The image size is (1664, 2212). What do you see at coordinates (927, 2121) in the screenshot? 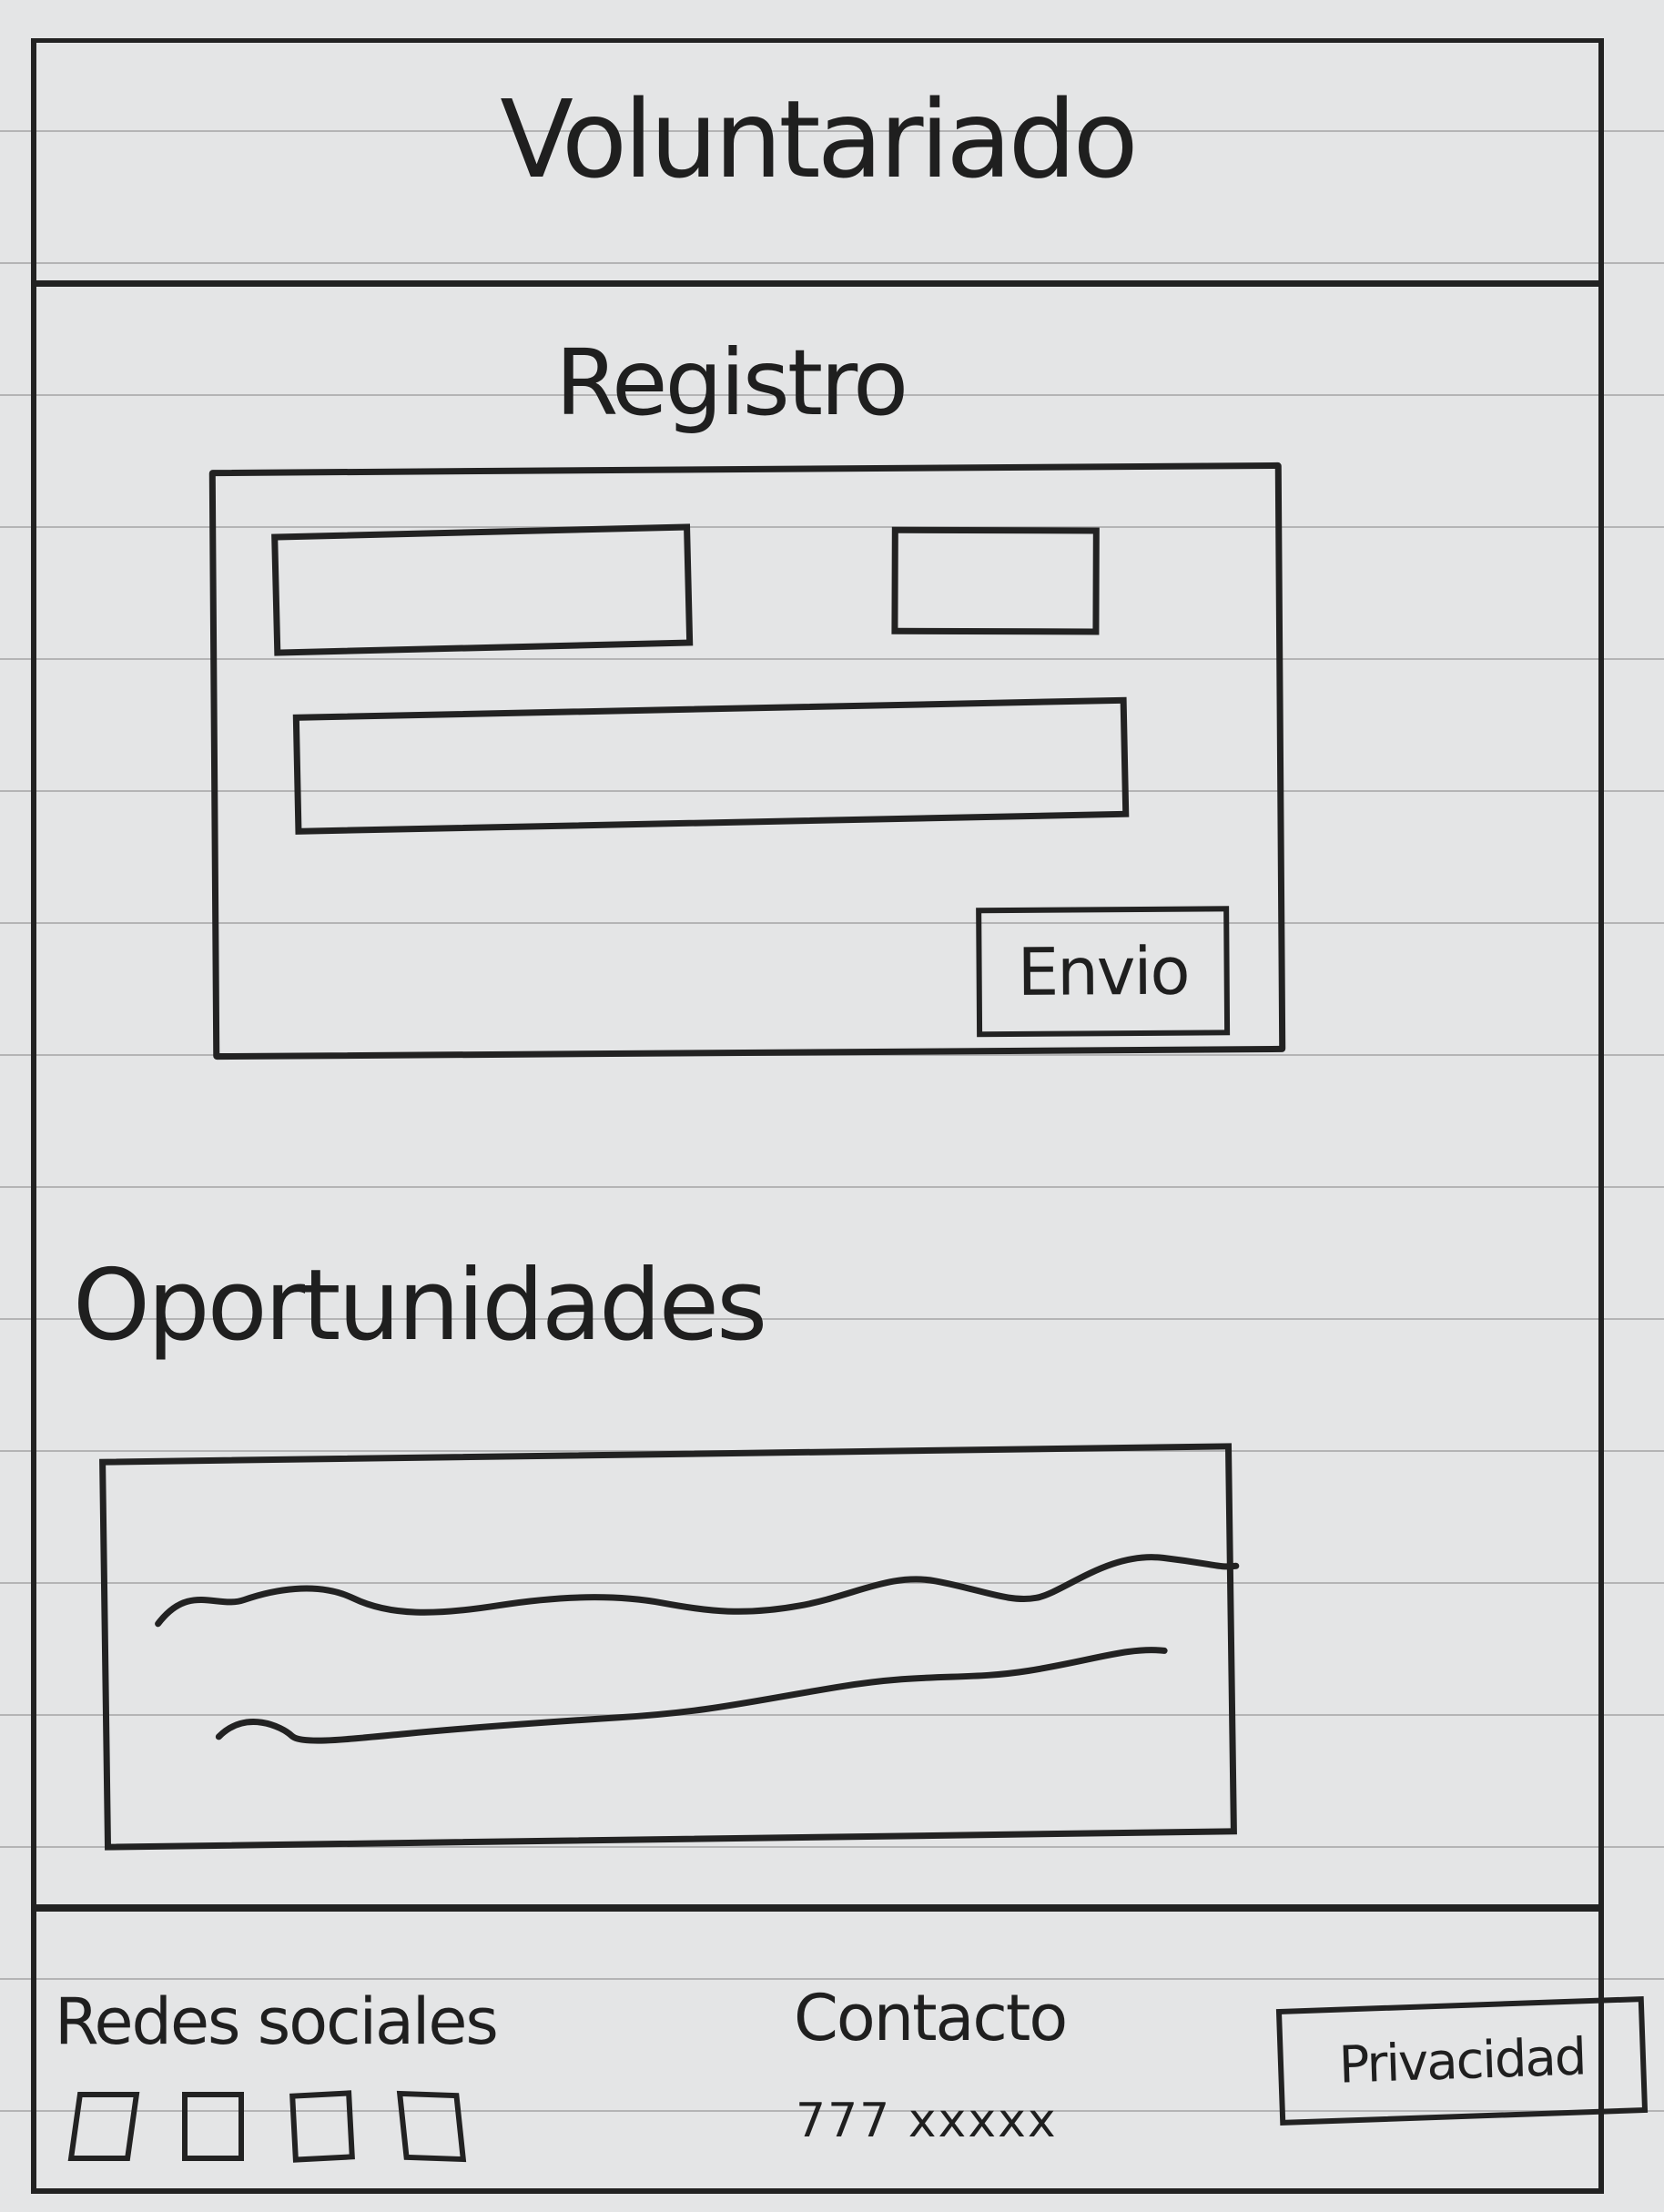
I see `contact-phone: 777 xxxxx` at bounding box center [927, 2121].